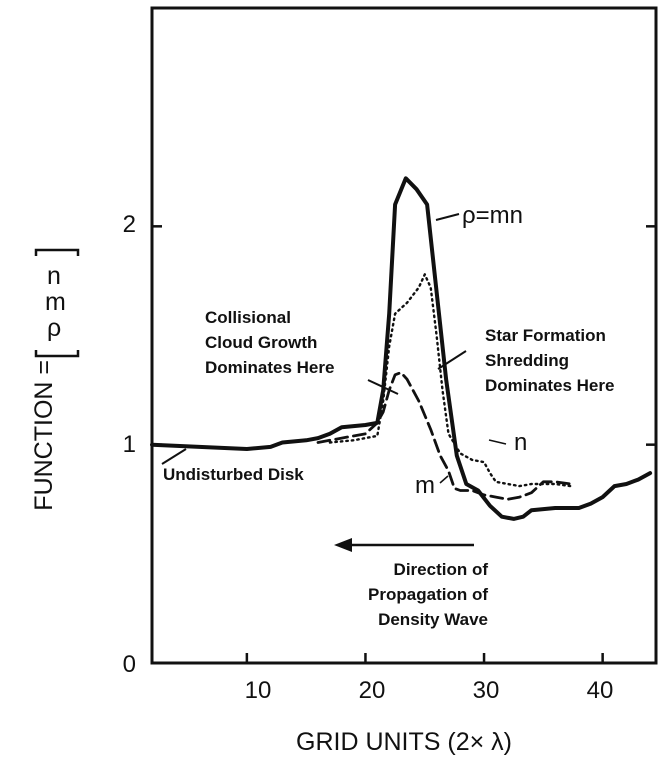  Describe the element at coordinates (520, 442) in the screenshot. I see `series-label-n: n` at that location.